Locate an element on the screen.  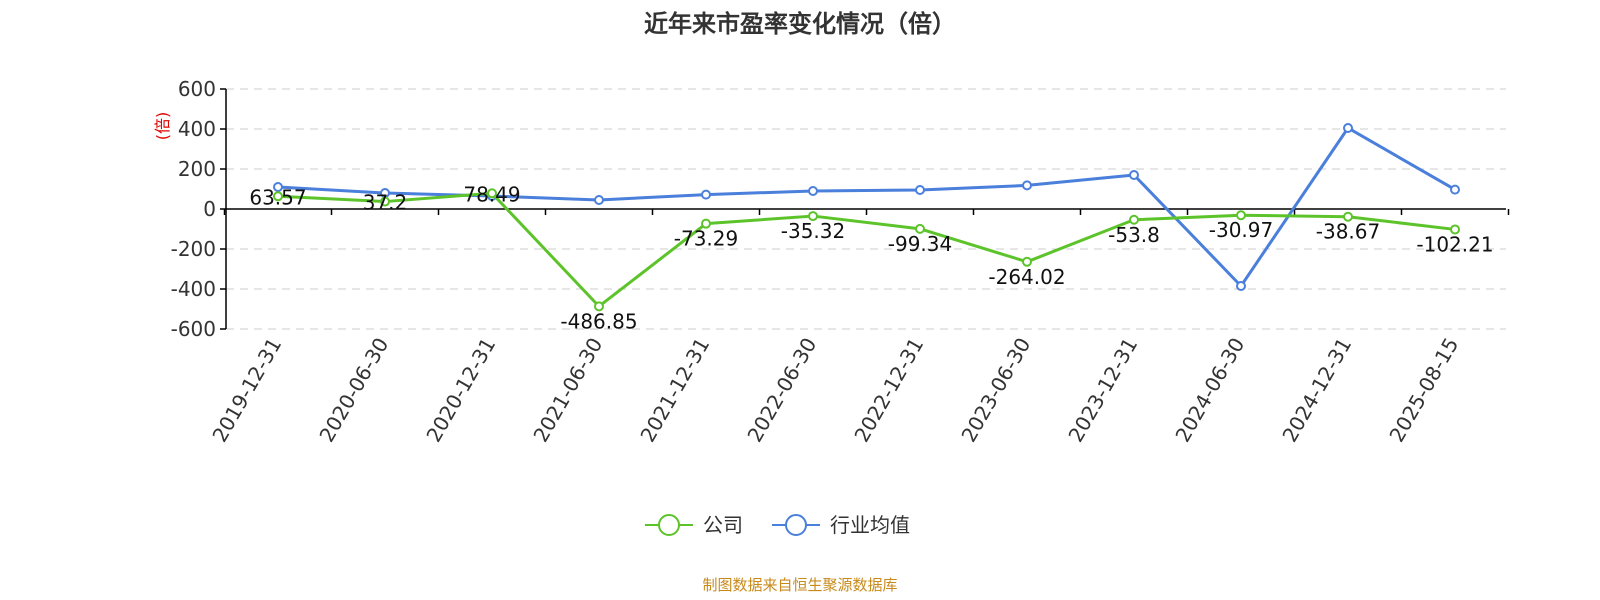
legend-label: 行业均值 is located at coordinates (870, 525).